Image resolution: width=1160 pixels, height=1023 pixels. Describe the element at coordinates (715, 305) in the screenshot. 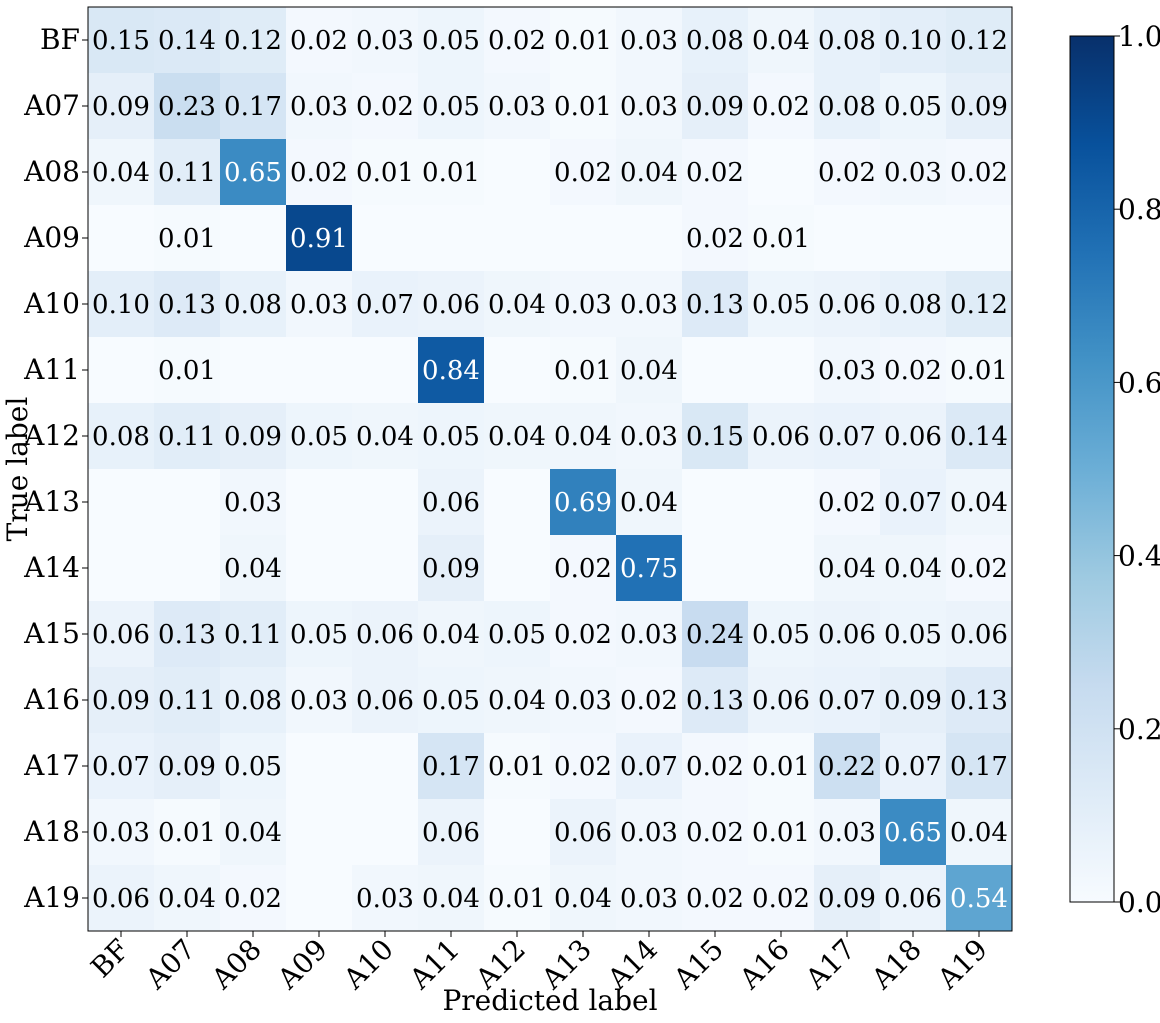

I see `cell-value-label: 0.13` at that location.